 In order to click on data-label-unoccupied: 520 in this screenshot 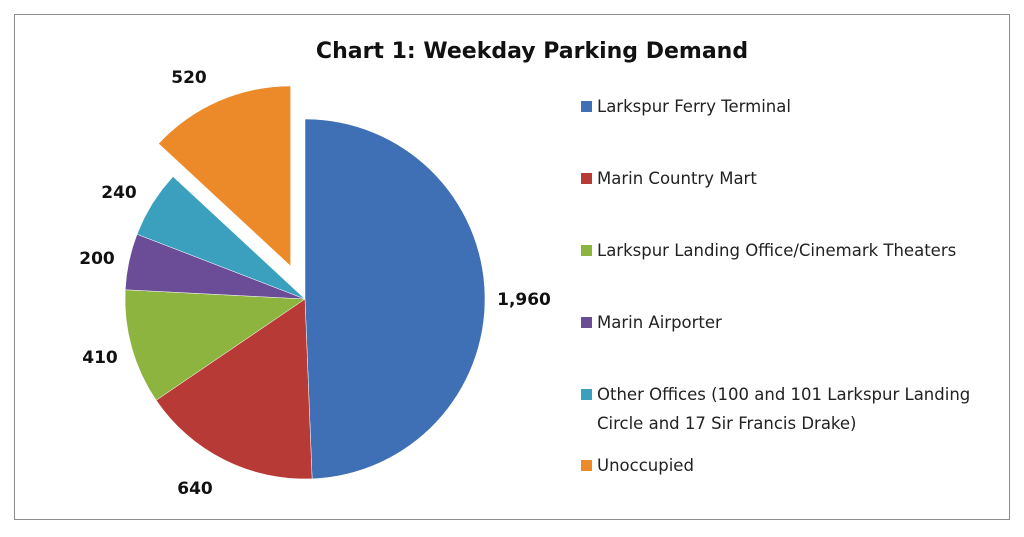, I will do `click(189, 78)`.